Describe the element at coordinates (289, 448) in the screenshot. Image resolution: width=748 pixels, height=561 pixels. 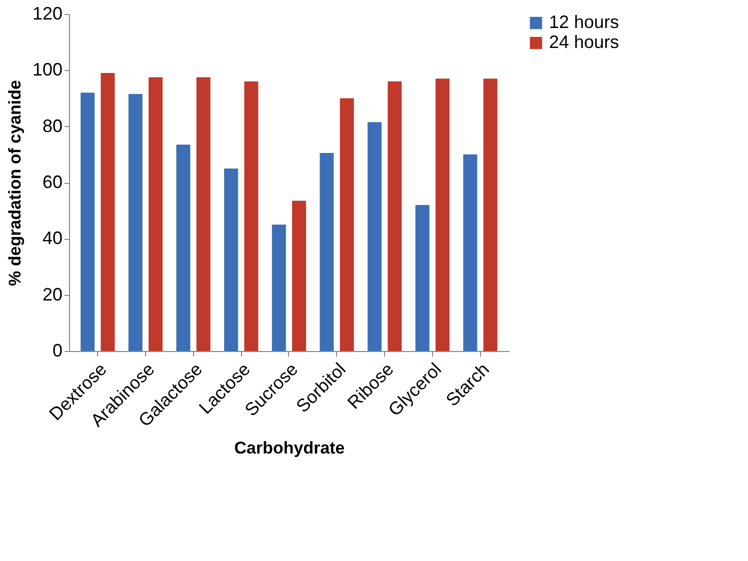
I see `x-axis-title: Carbohydrate` at that location.